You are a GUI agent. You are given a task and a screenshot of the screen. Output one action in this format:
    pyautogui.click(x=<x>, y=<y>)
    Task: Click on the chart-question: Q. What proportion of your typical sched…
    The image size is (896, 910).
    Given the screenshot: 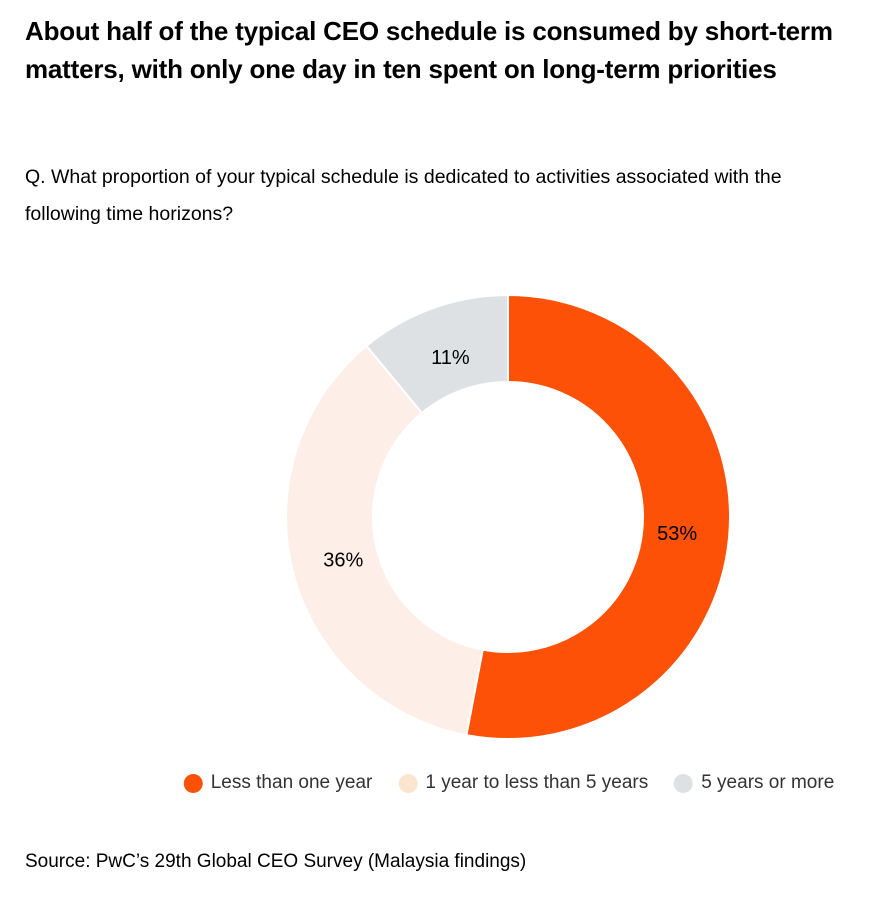 What is the action you would take?
    pyautogui.click(x=403, y=195)
    